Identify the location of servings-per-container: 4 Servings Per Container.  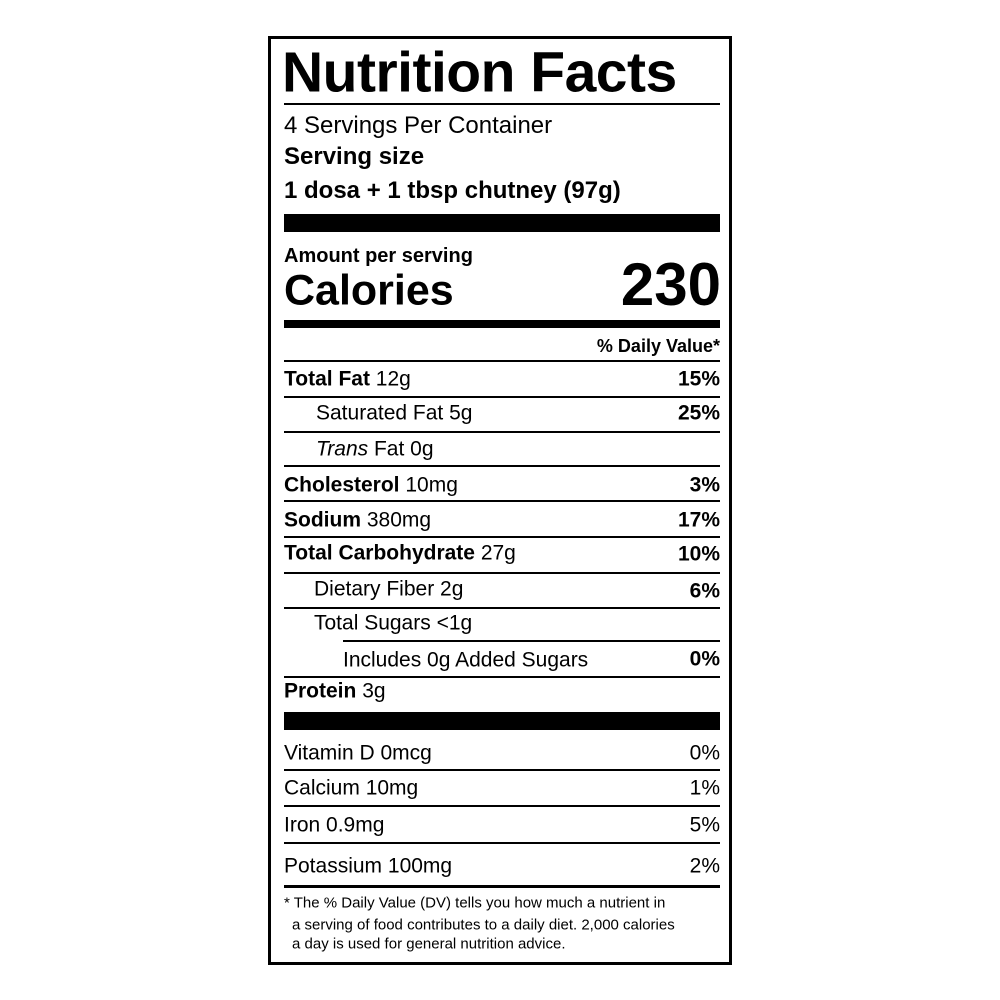
(418, 125).